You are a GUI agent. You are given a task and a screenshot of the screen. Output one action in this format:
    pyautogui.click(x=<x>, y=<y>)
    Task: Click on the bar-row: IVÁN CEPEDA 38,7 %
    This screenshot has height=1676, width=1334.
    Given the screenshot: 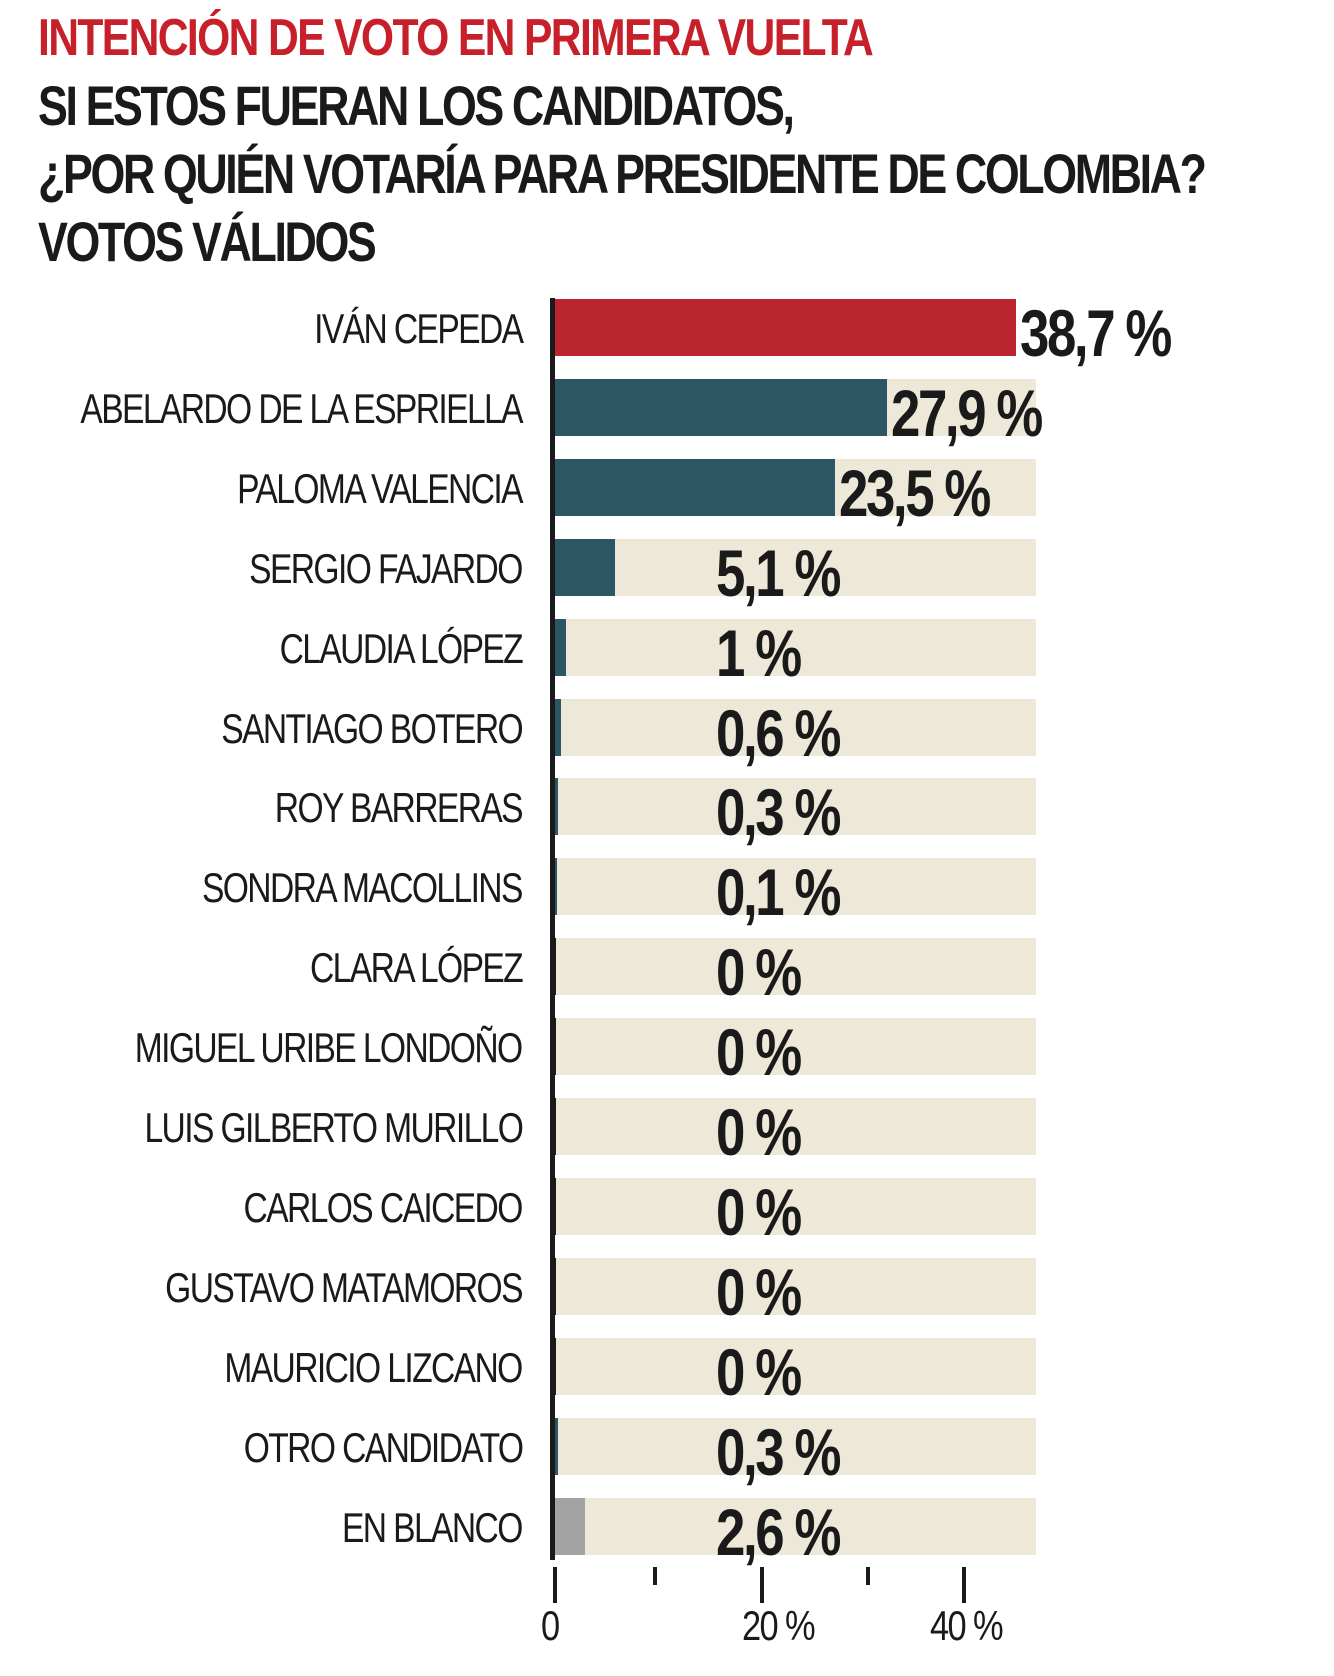 What is the action you would take?
    pyautogui.click(x=667, y=333)
    